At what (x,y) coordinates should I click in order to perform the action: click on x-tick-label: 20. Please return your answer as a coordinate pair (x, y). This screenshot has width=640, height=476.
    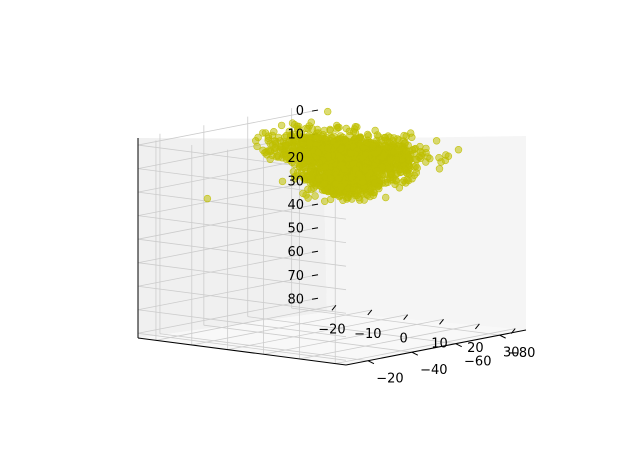
    Looking at the image, I should click on (475, 348).